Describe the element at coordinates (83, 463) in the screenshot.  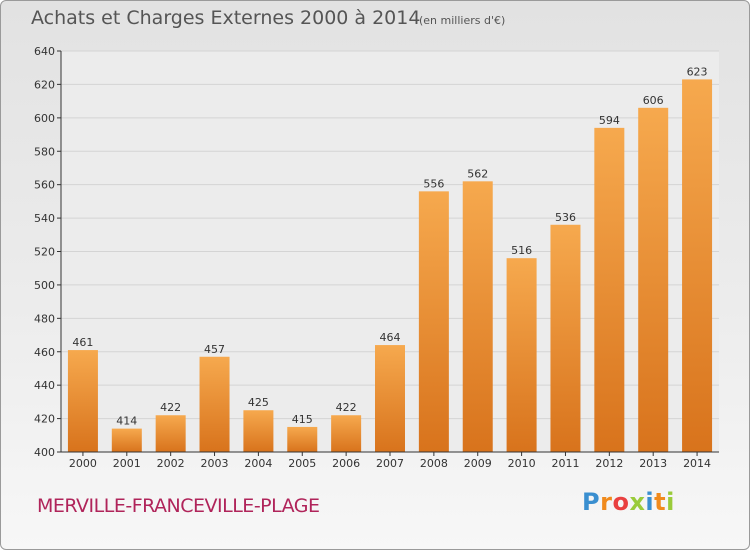
I see `x-tick-label: 2000` at that location.